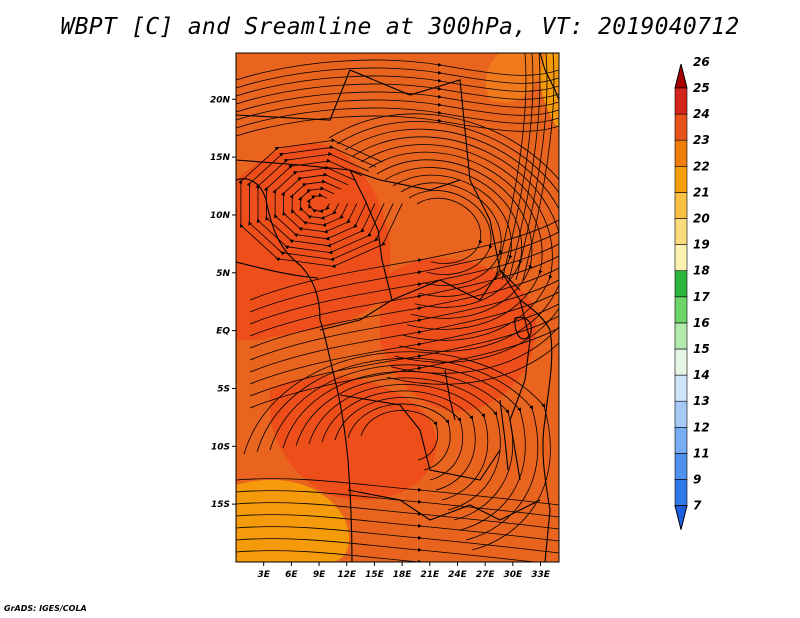  I want to click on colorbar: 7 9 11 12 13 14 15 16 17 18 19 20 21 22 23 24 25 26, so click(692, 292).